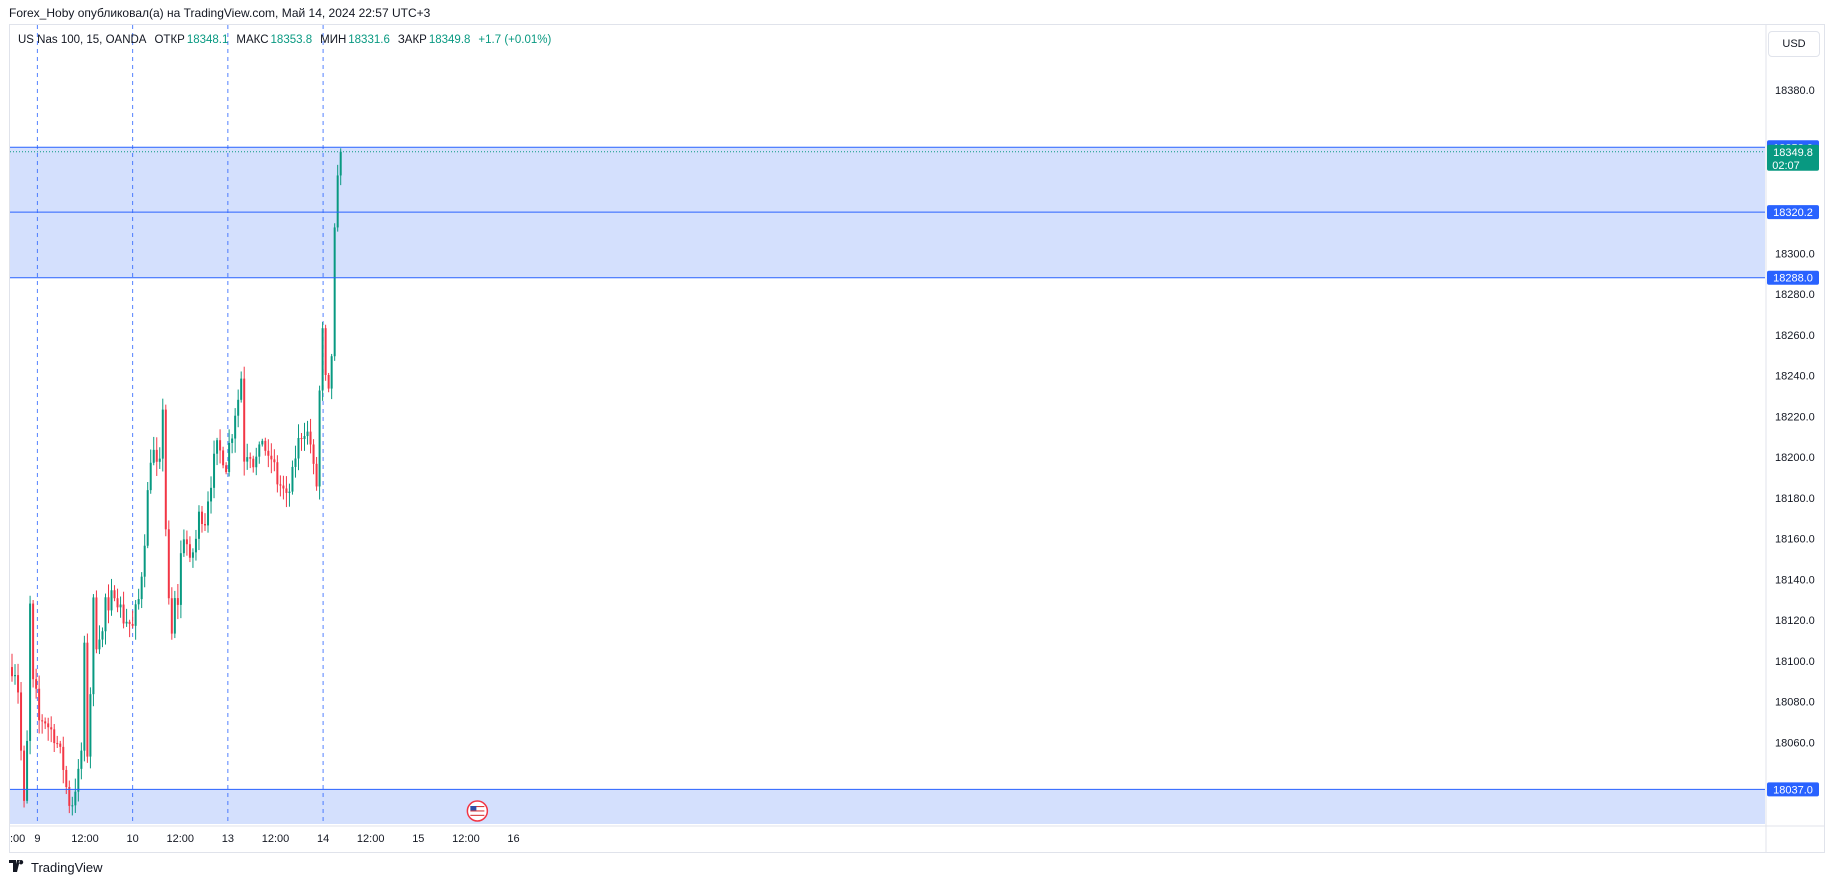 This screenshot has width=1835, height=887. Describe the element at coordinates (449, 40) in the screenshot. I see `close-value: 18349.8` at that location.